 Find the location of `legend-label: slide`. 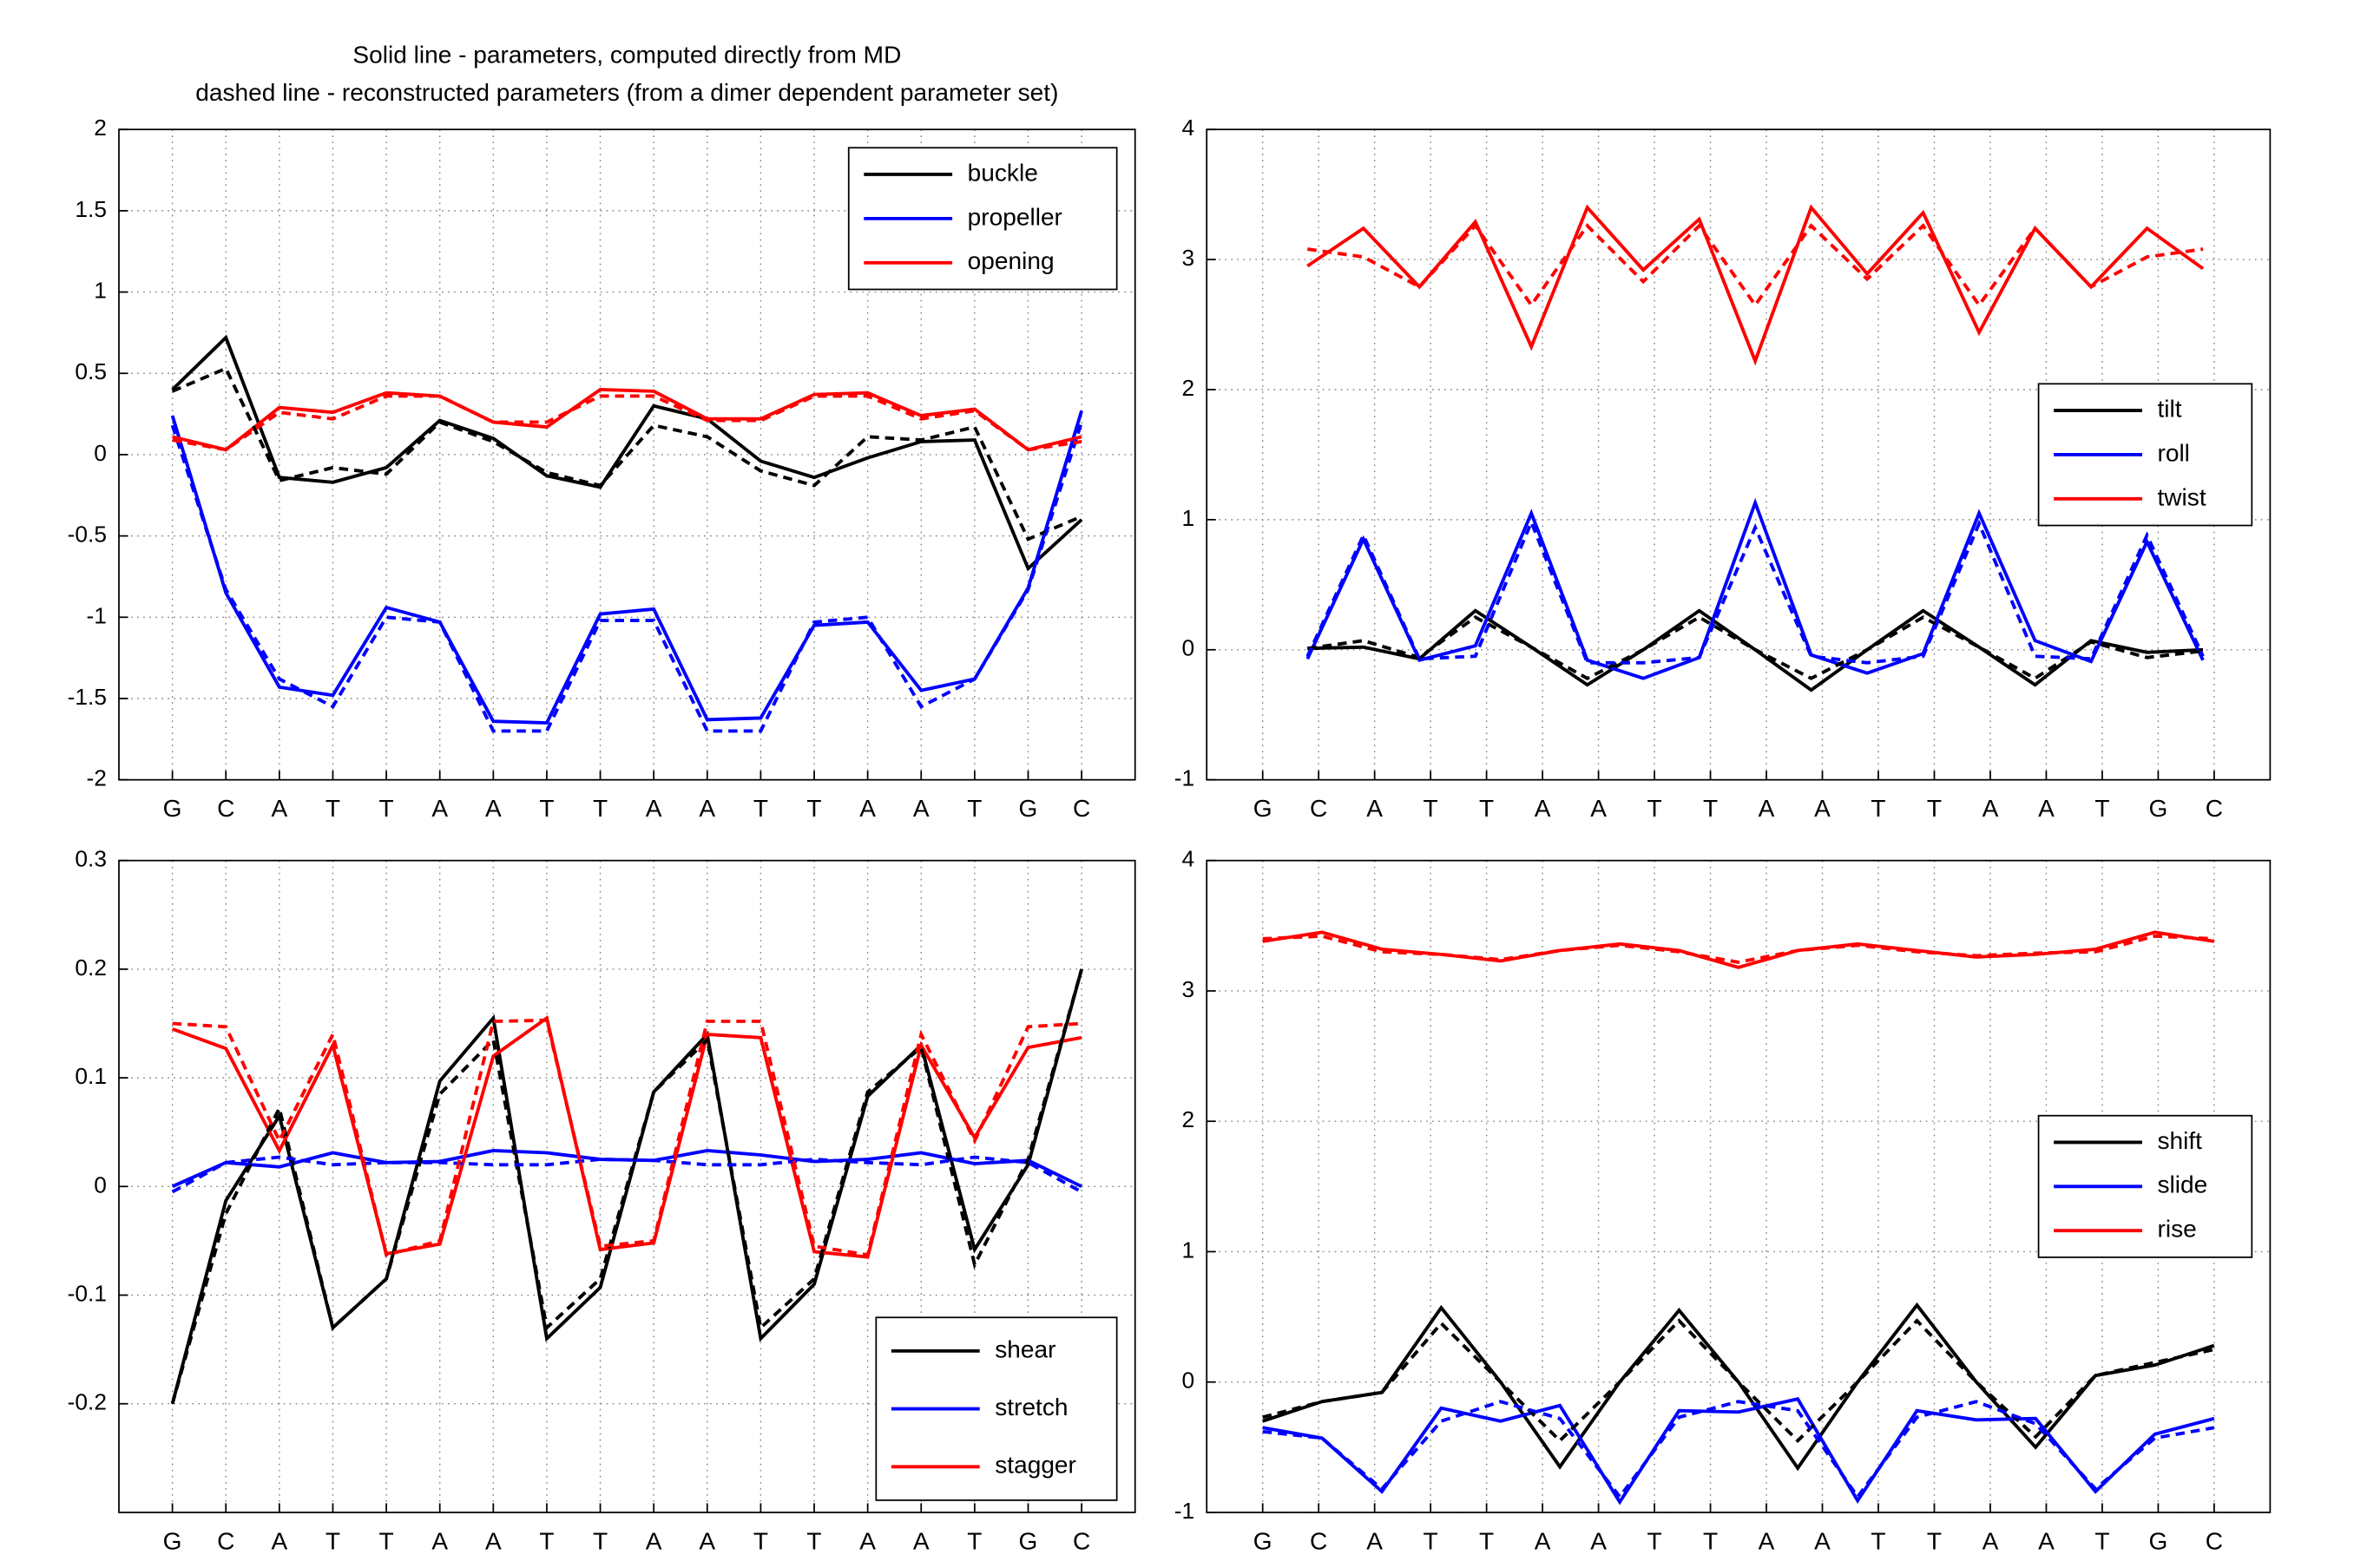

legend-label: slide is located at coordinates (2182, 1184).